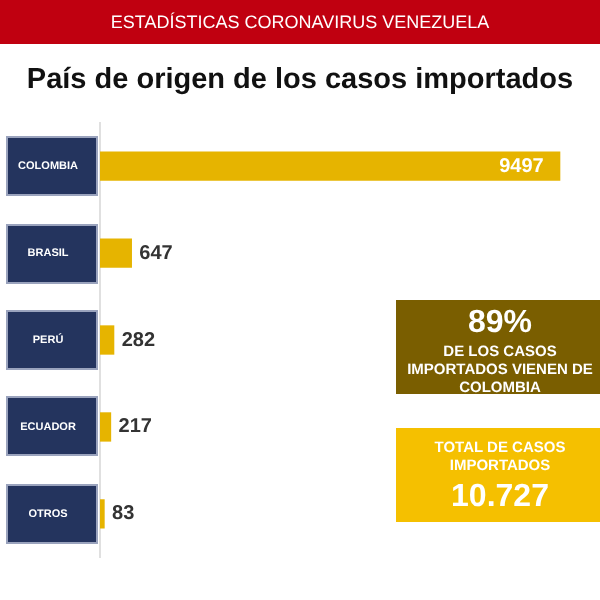 The height and width of the screenshot is (600, 600). What do you see at coordinates (124, 514) in the screenshot?
I see `data-label: 83` at bounding box center [124, 514].